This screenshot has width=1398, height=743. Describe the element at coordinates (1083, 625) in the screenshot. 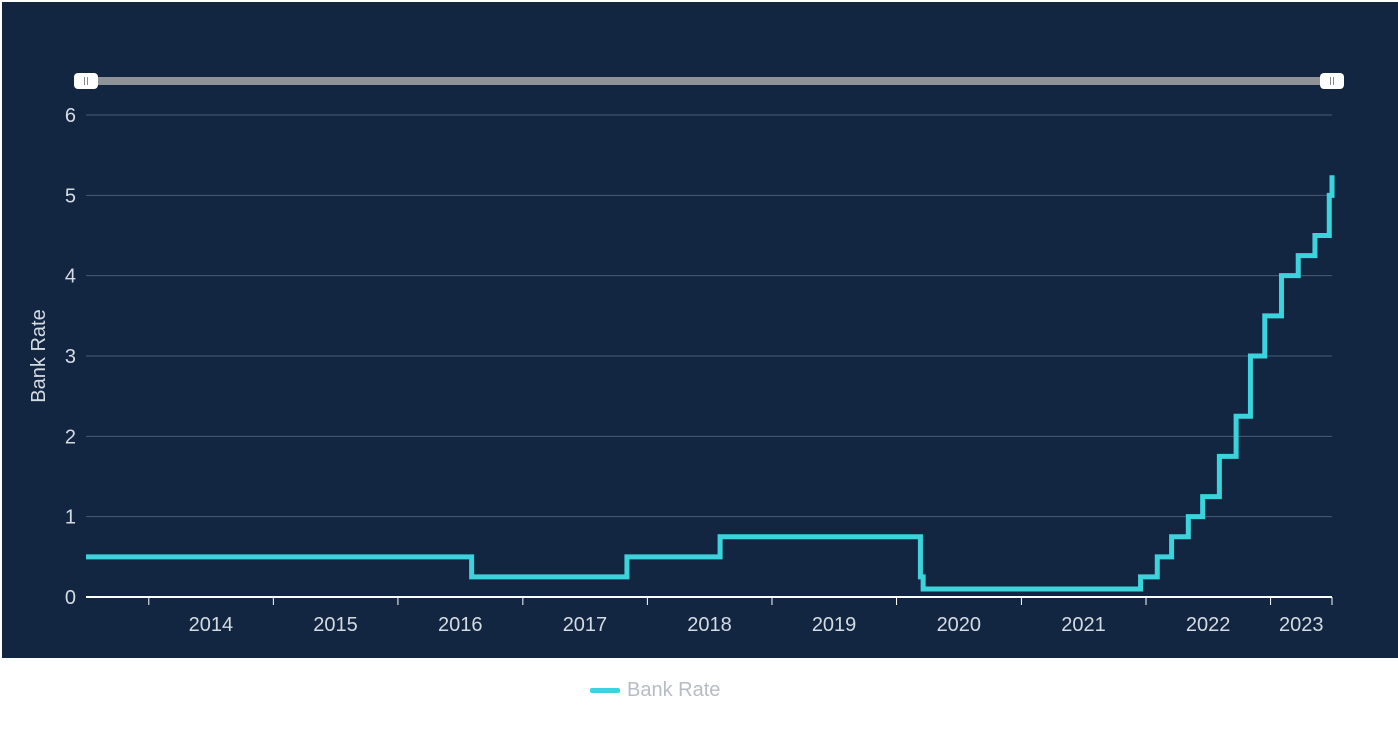

I see `x-tick-label-2021: 2021` at that location.